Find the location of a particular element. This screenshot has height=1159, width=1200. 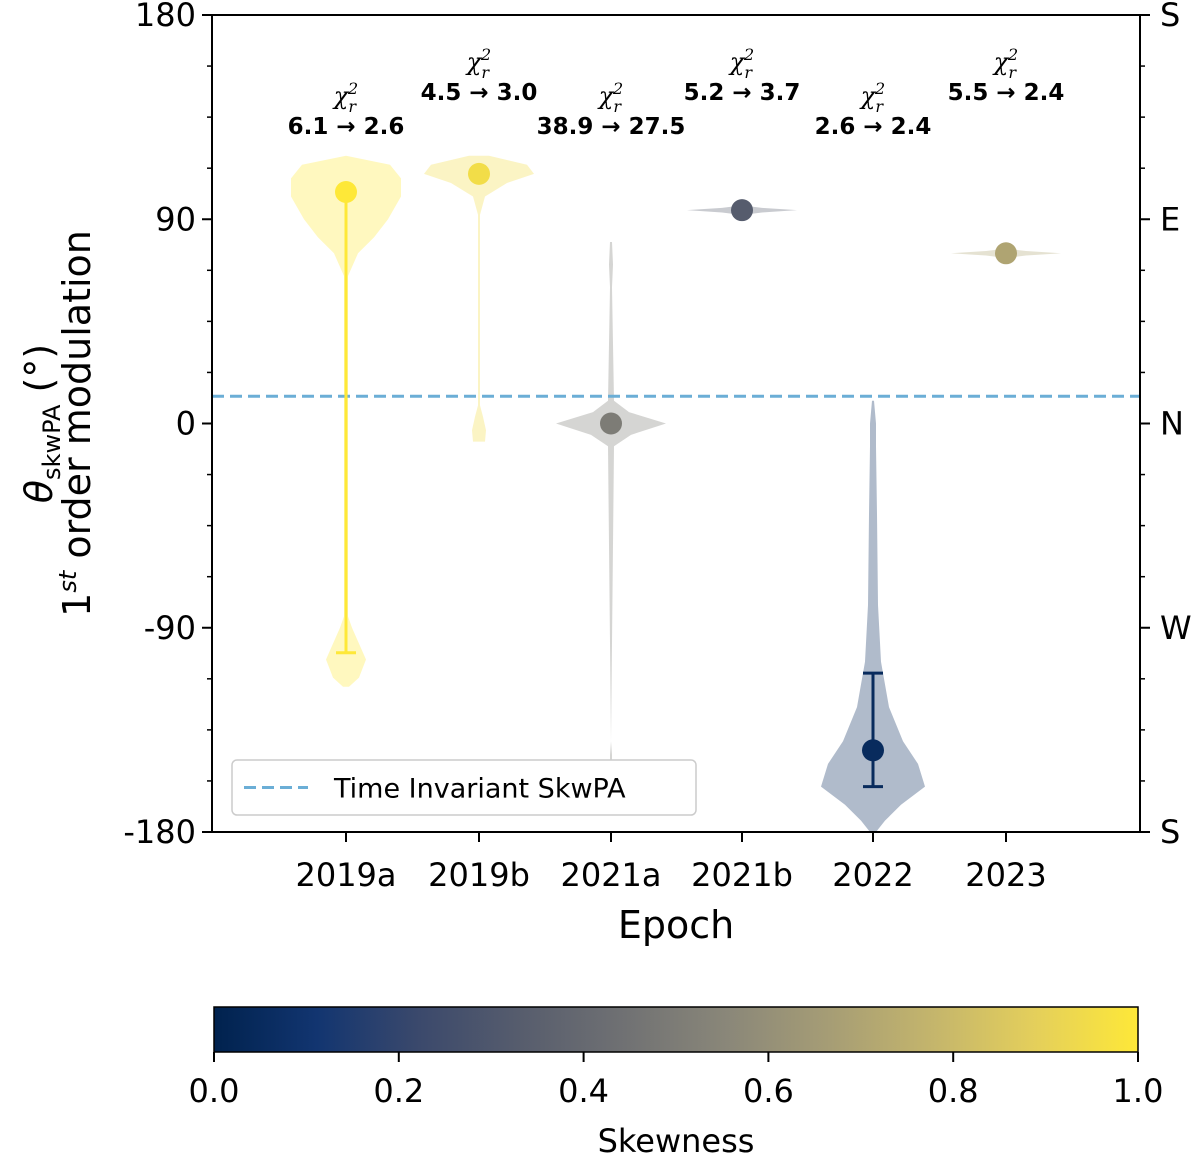

y-tick-label: -90 is located at coordinates (170, 628).